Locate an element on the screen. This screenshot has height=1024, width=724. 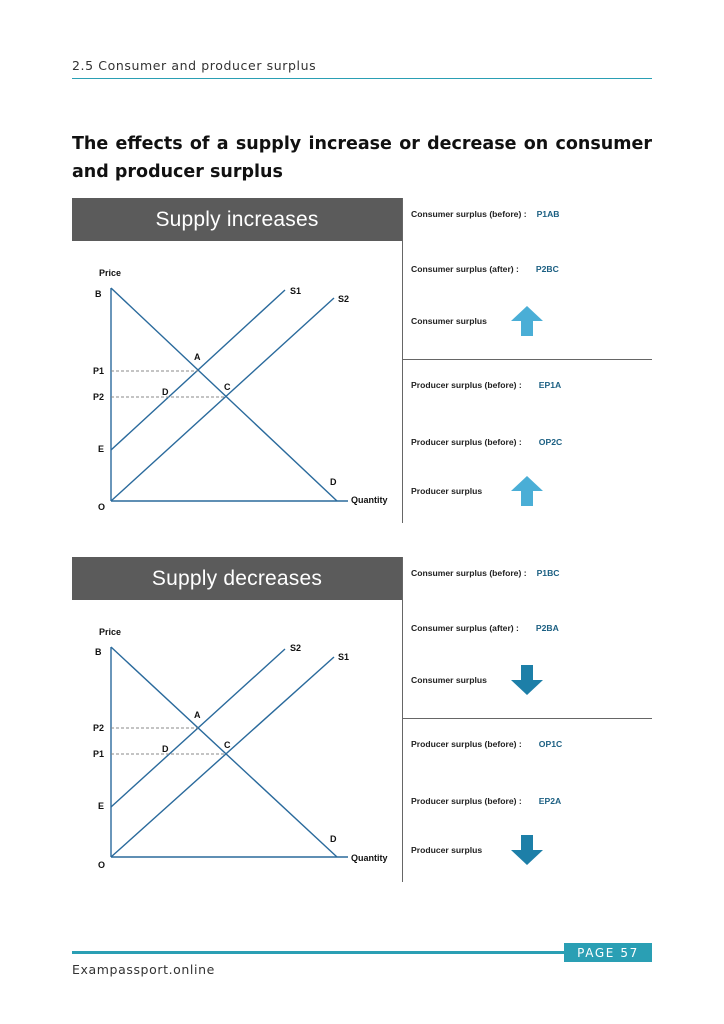
consumer-before-row: Consumer surplus (before) : P1BC is located at coordinates (485, 573).